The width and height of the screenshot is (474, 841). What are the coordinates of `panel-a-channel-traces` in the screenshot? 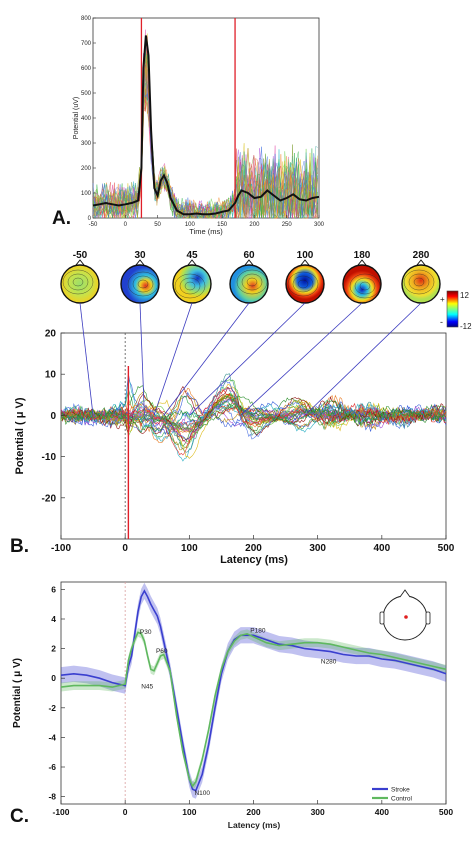 It's located at (205, 124).